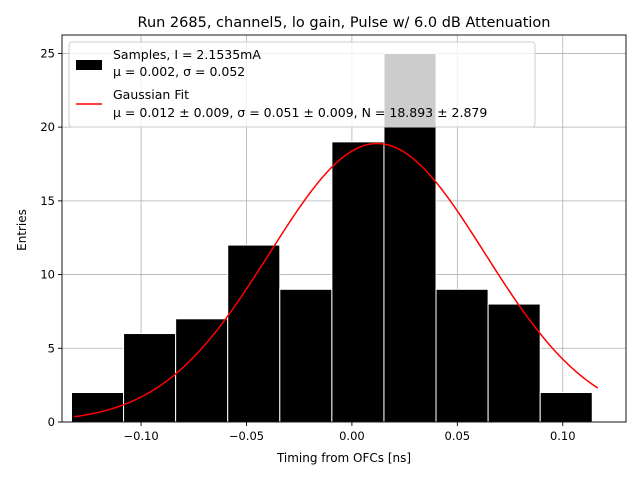 This screenshot has height=480, width=640. Describe the element at coordinates (51, 348) in the screenshot. I see `y-tick-label: 5` at that location.